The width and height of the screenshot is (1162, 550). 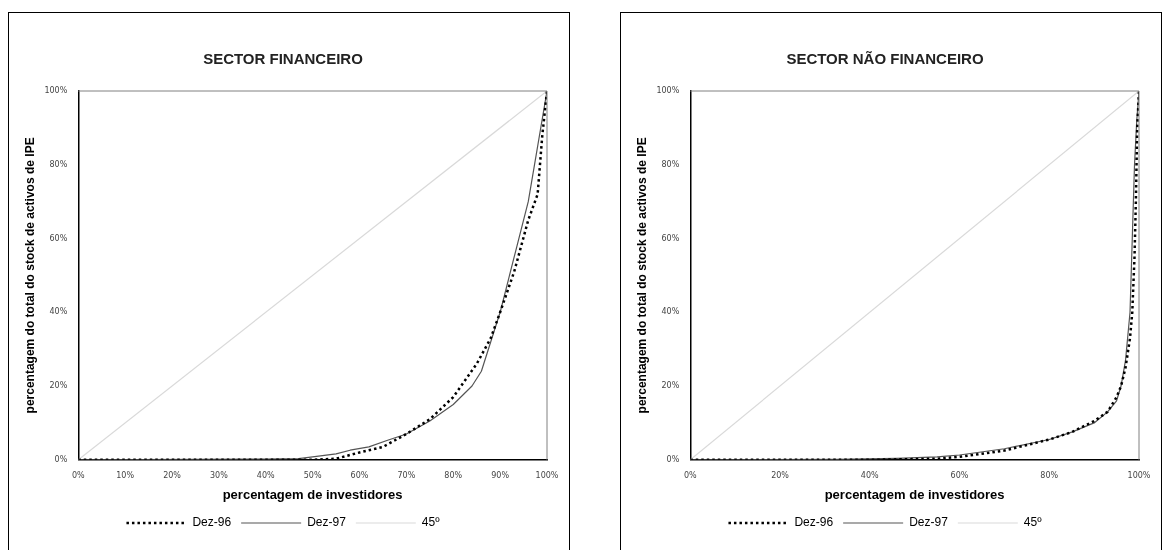 I want to click on x-tick-label: 10%, so click(x=125, y=475).